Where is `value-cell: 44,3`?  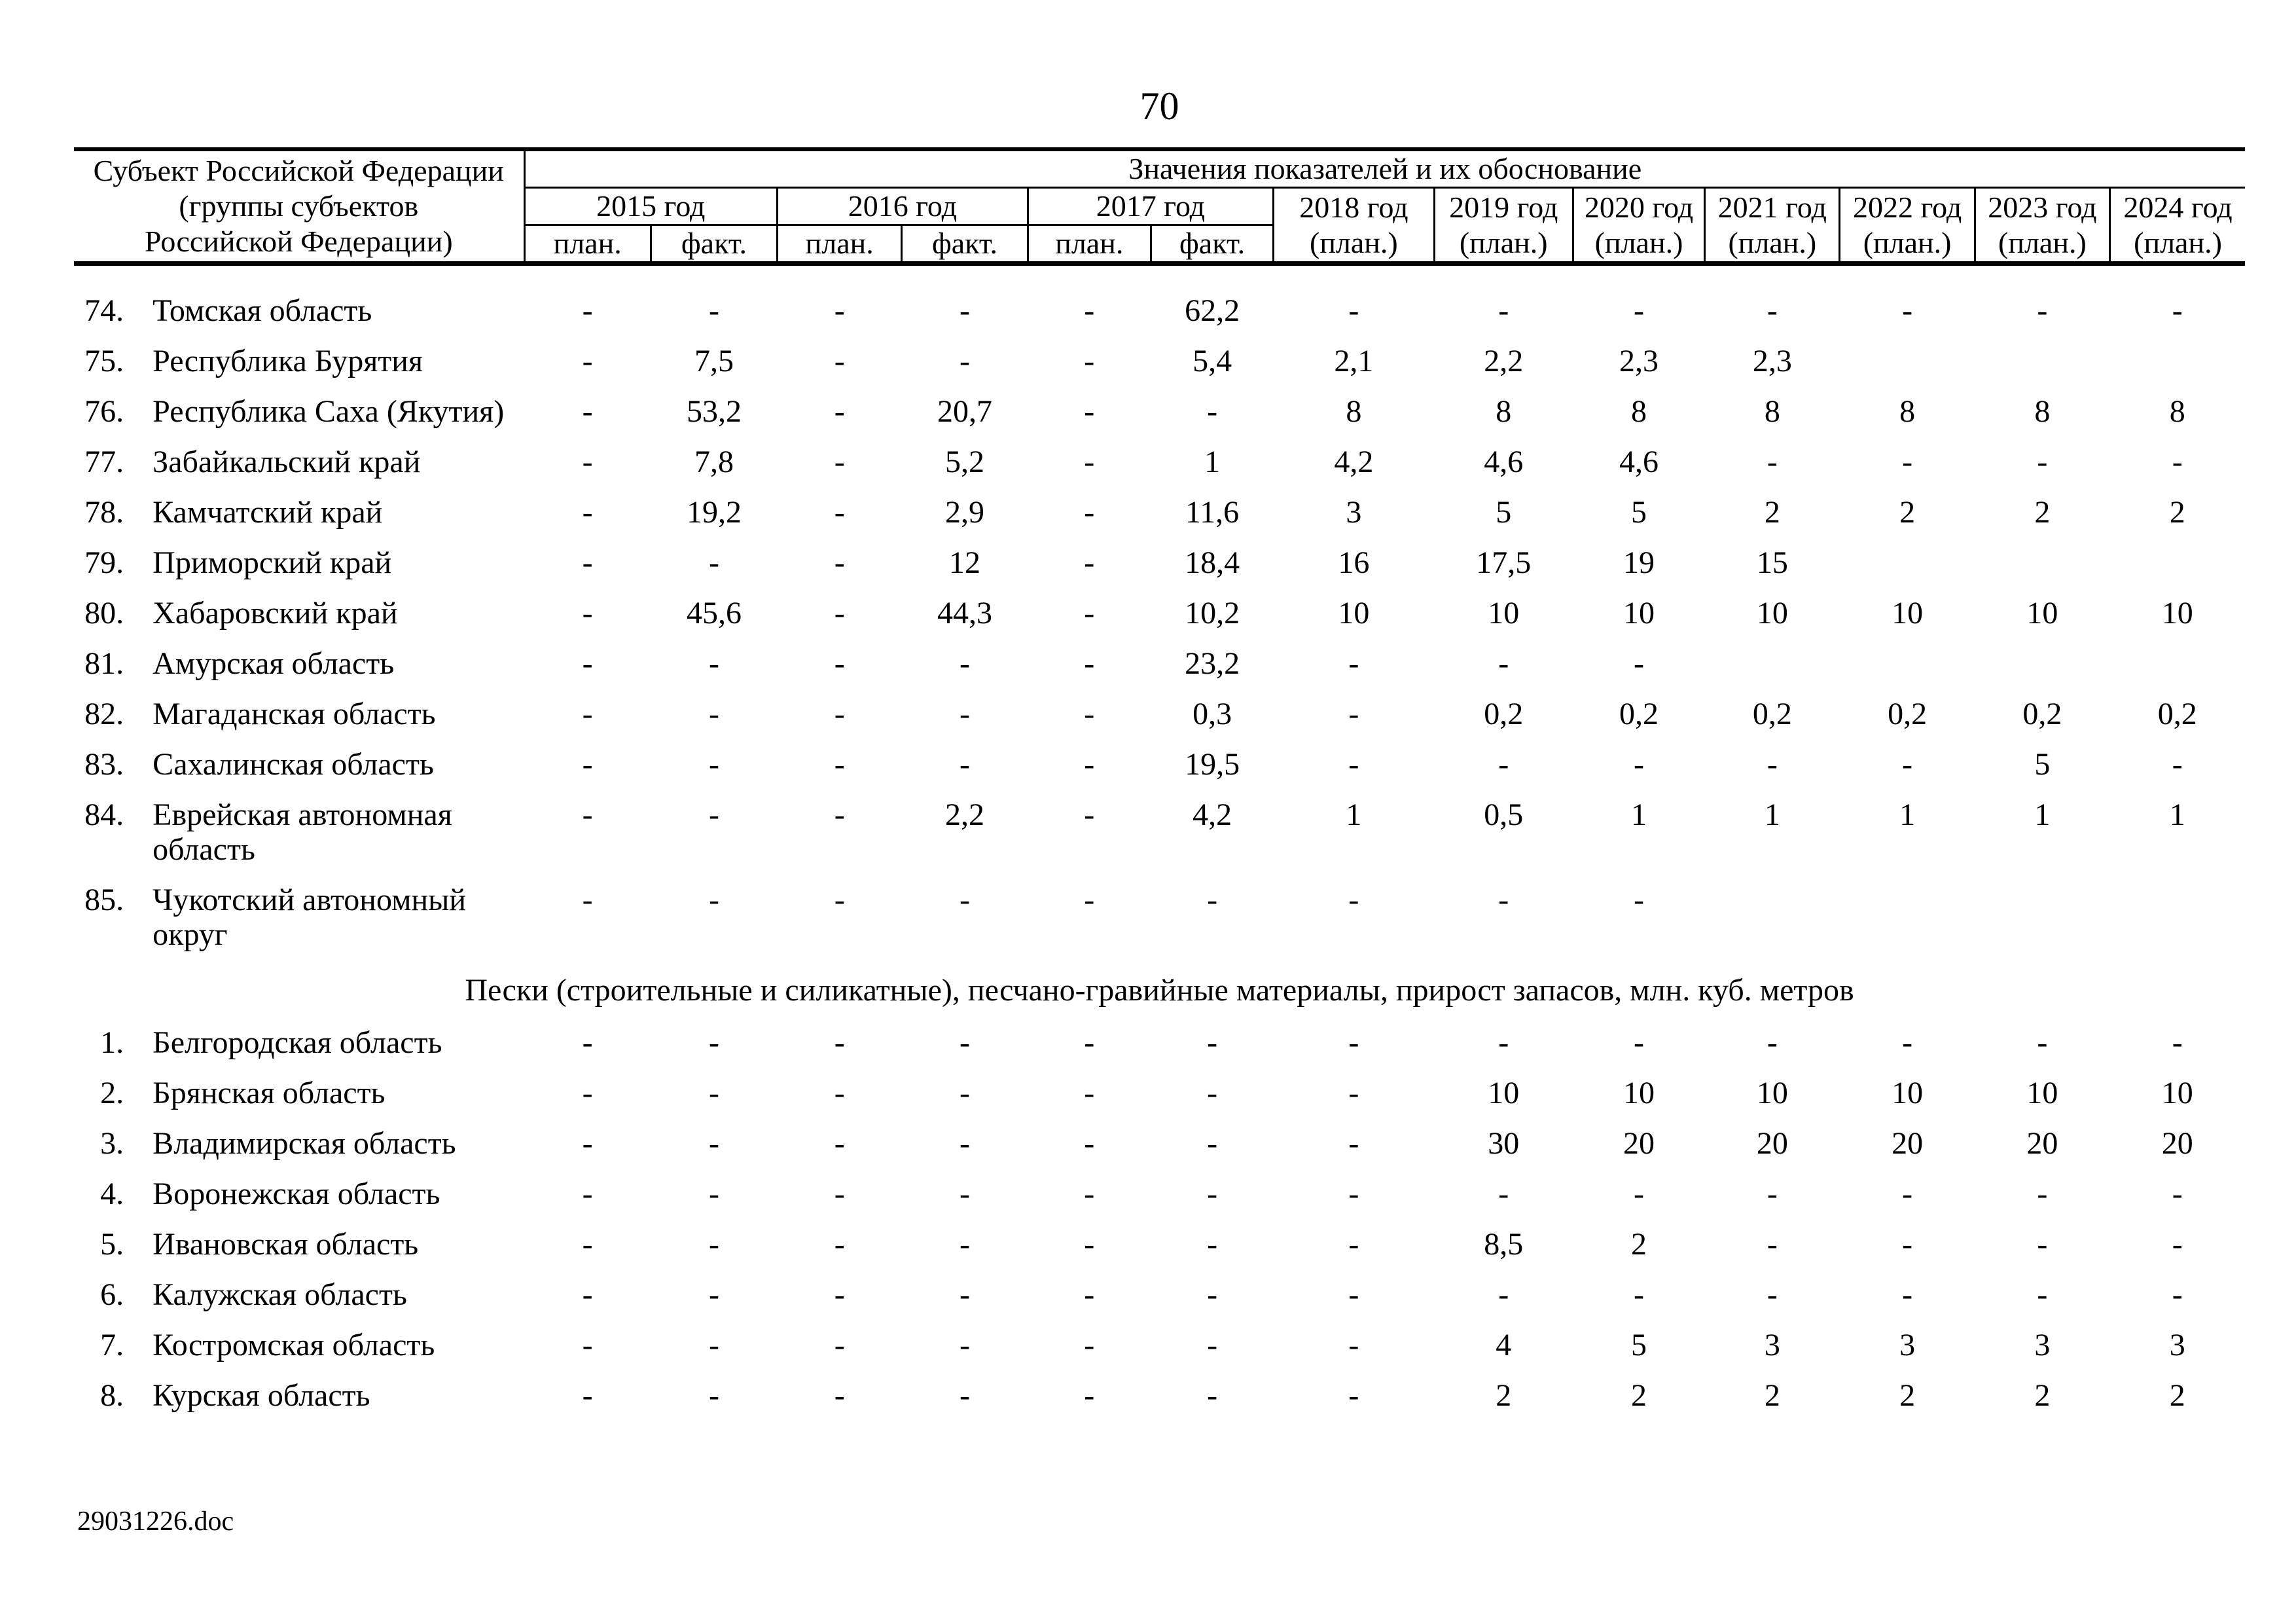 value-cell: 44,3 is located at coordinates (964, 613).